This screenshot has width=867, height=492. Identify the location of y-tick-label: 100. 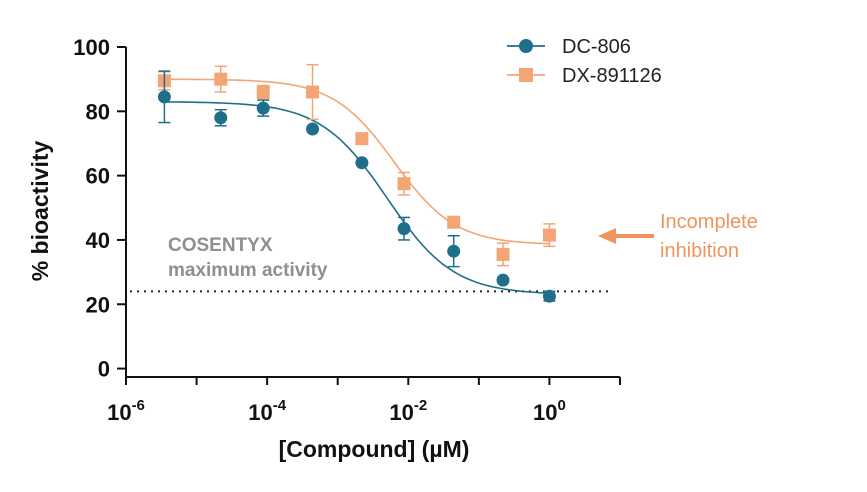
(91, 47).